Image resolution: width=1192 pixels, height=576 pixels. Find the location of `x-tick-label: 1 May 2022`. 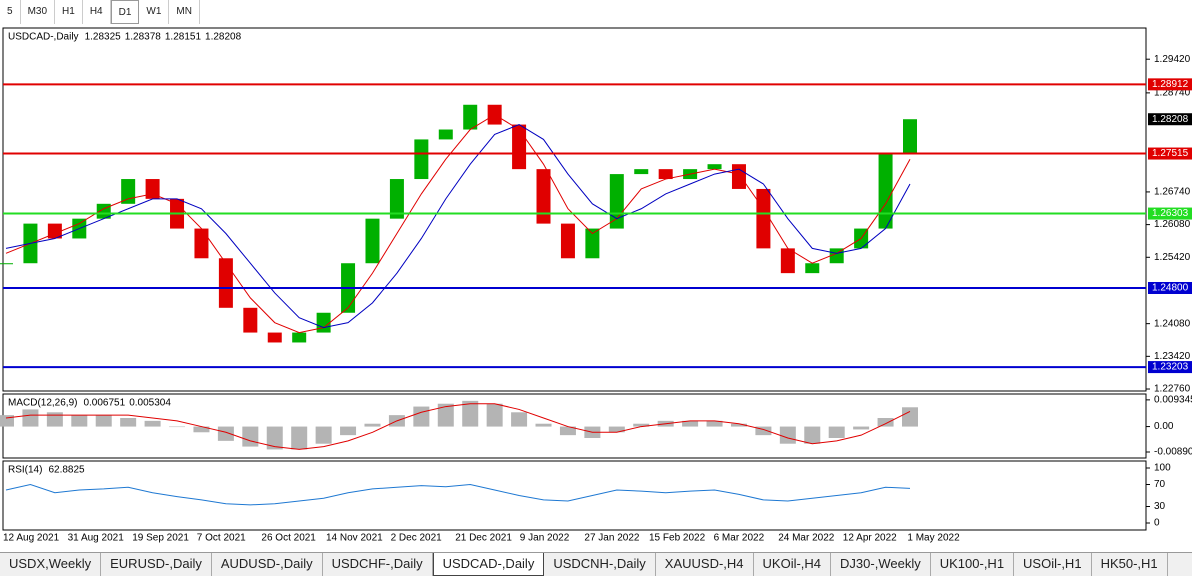

x-tick-label: 1 May 2022 is located at coordinates (933, 538).